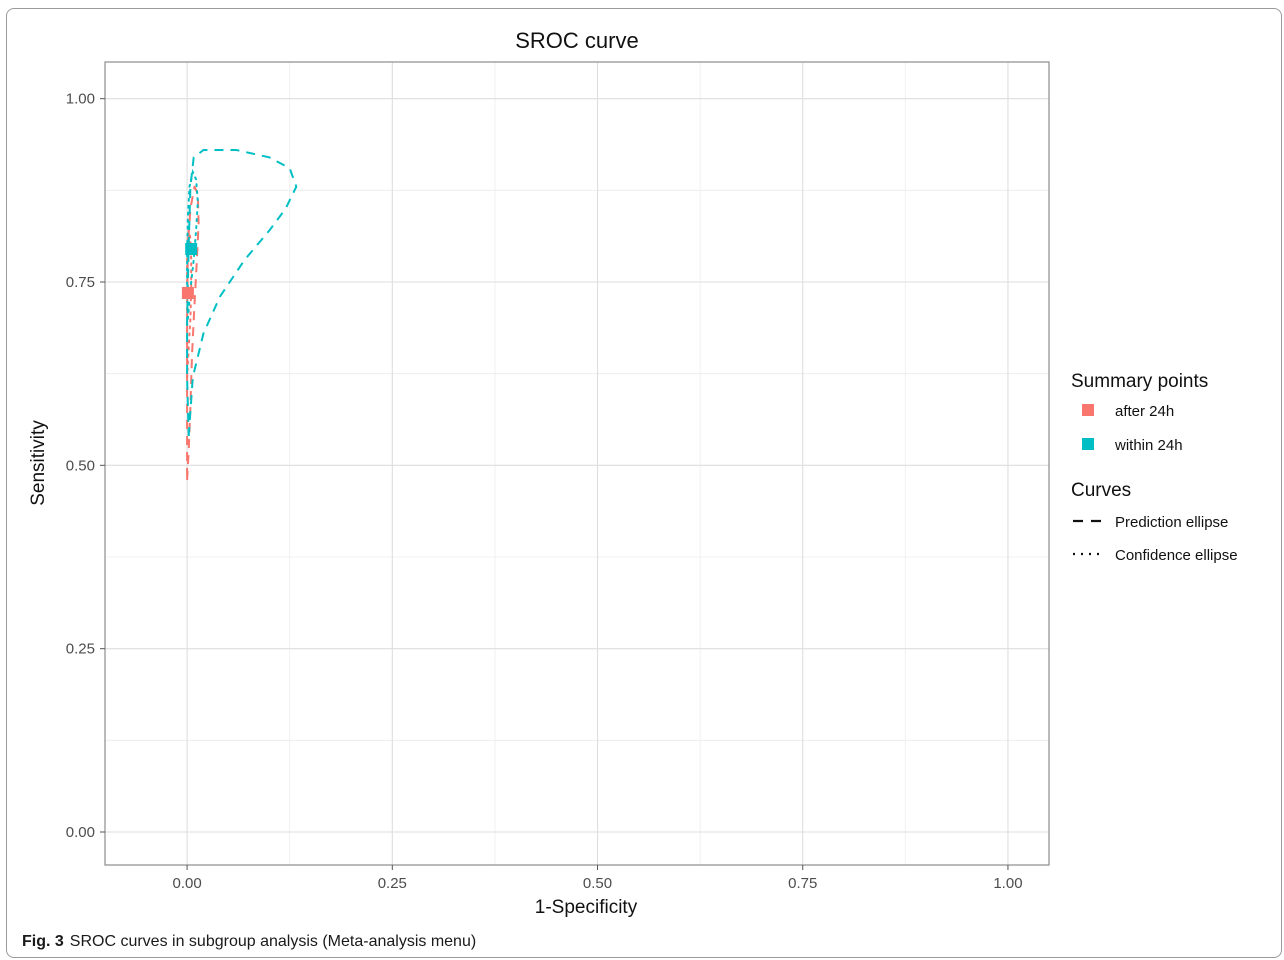 Image resolution: width=1284 pixels, height=960 pixels. What do you see at coordinates (802, 883) in the screenshot?
I see `x-tick-label: 0.75` at bounding box center [802, 883].